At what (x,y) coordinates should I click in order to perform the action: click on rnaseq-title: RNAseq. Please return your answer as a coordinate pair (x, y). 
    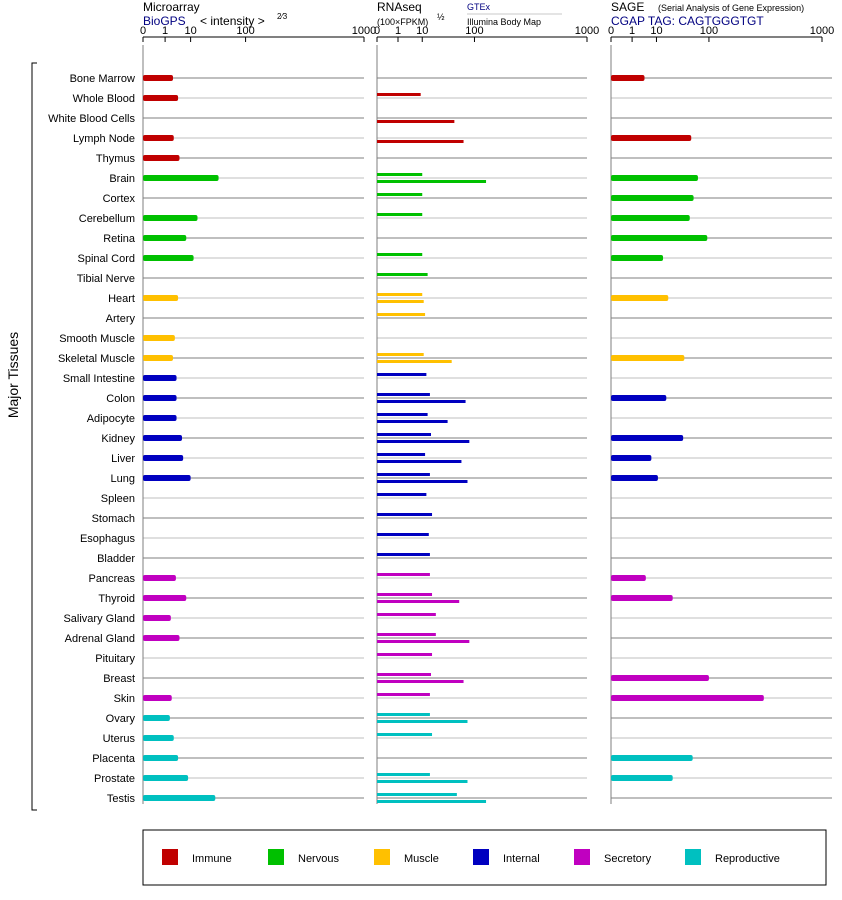
    Looking at the image, I should click on (399, 7).